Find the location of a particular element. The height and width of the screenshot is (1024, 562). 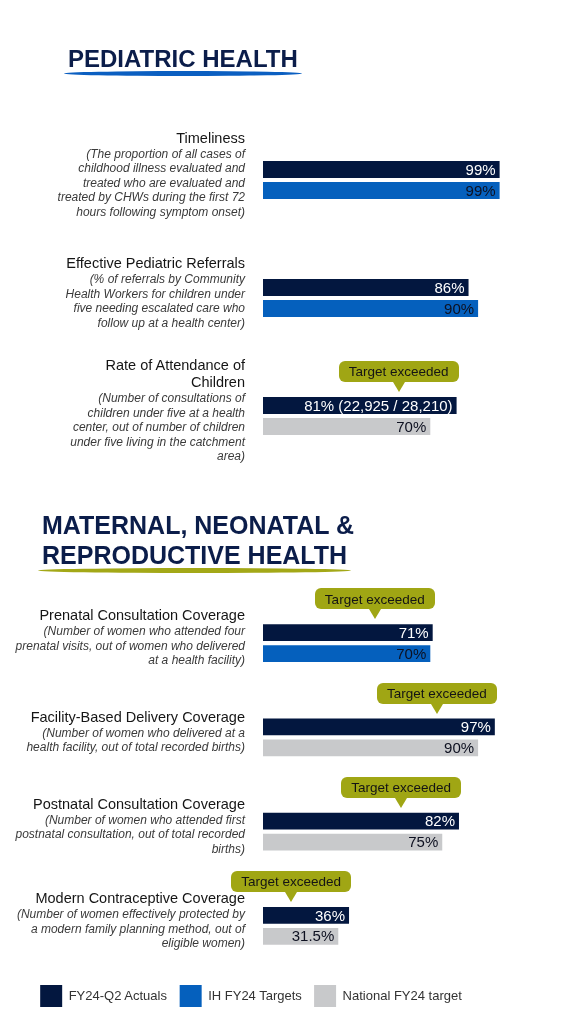

chart-title: PEDIATRIC HEALTH is located at coordinates (183, 59).